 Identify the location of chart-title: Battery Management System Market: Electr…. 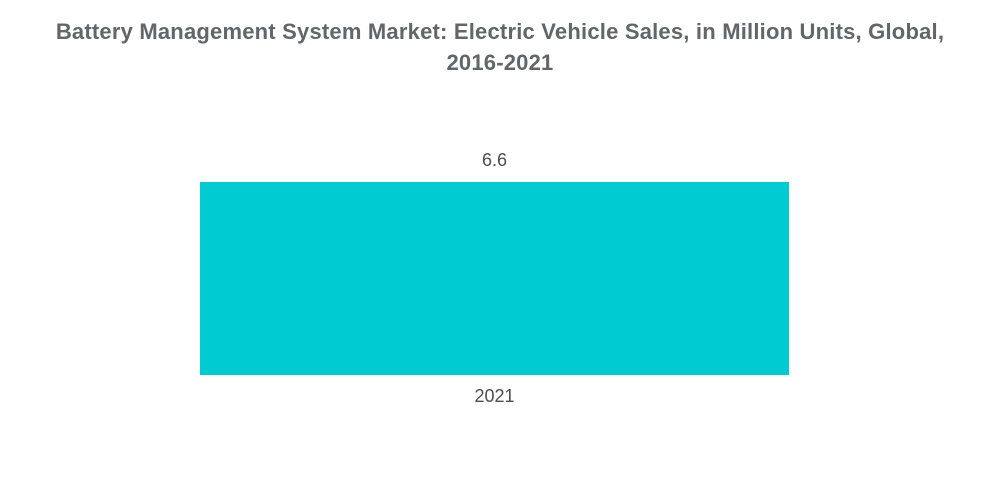
(500, 47).